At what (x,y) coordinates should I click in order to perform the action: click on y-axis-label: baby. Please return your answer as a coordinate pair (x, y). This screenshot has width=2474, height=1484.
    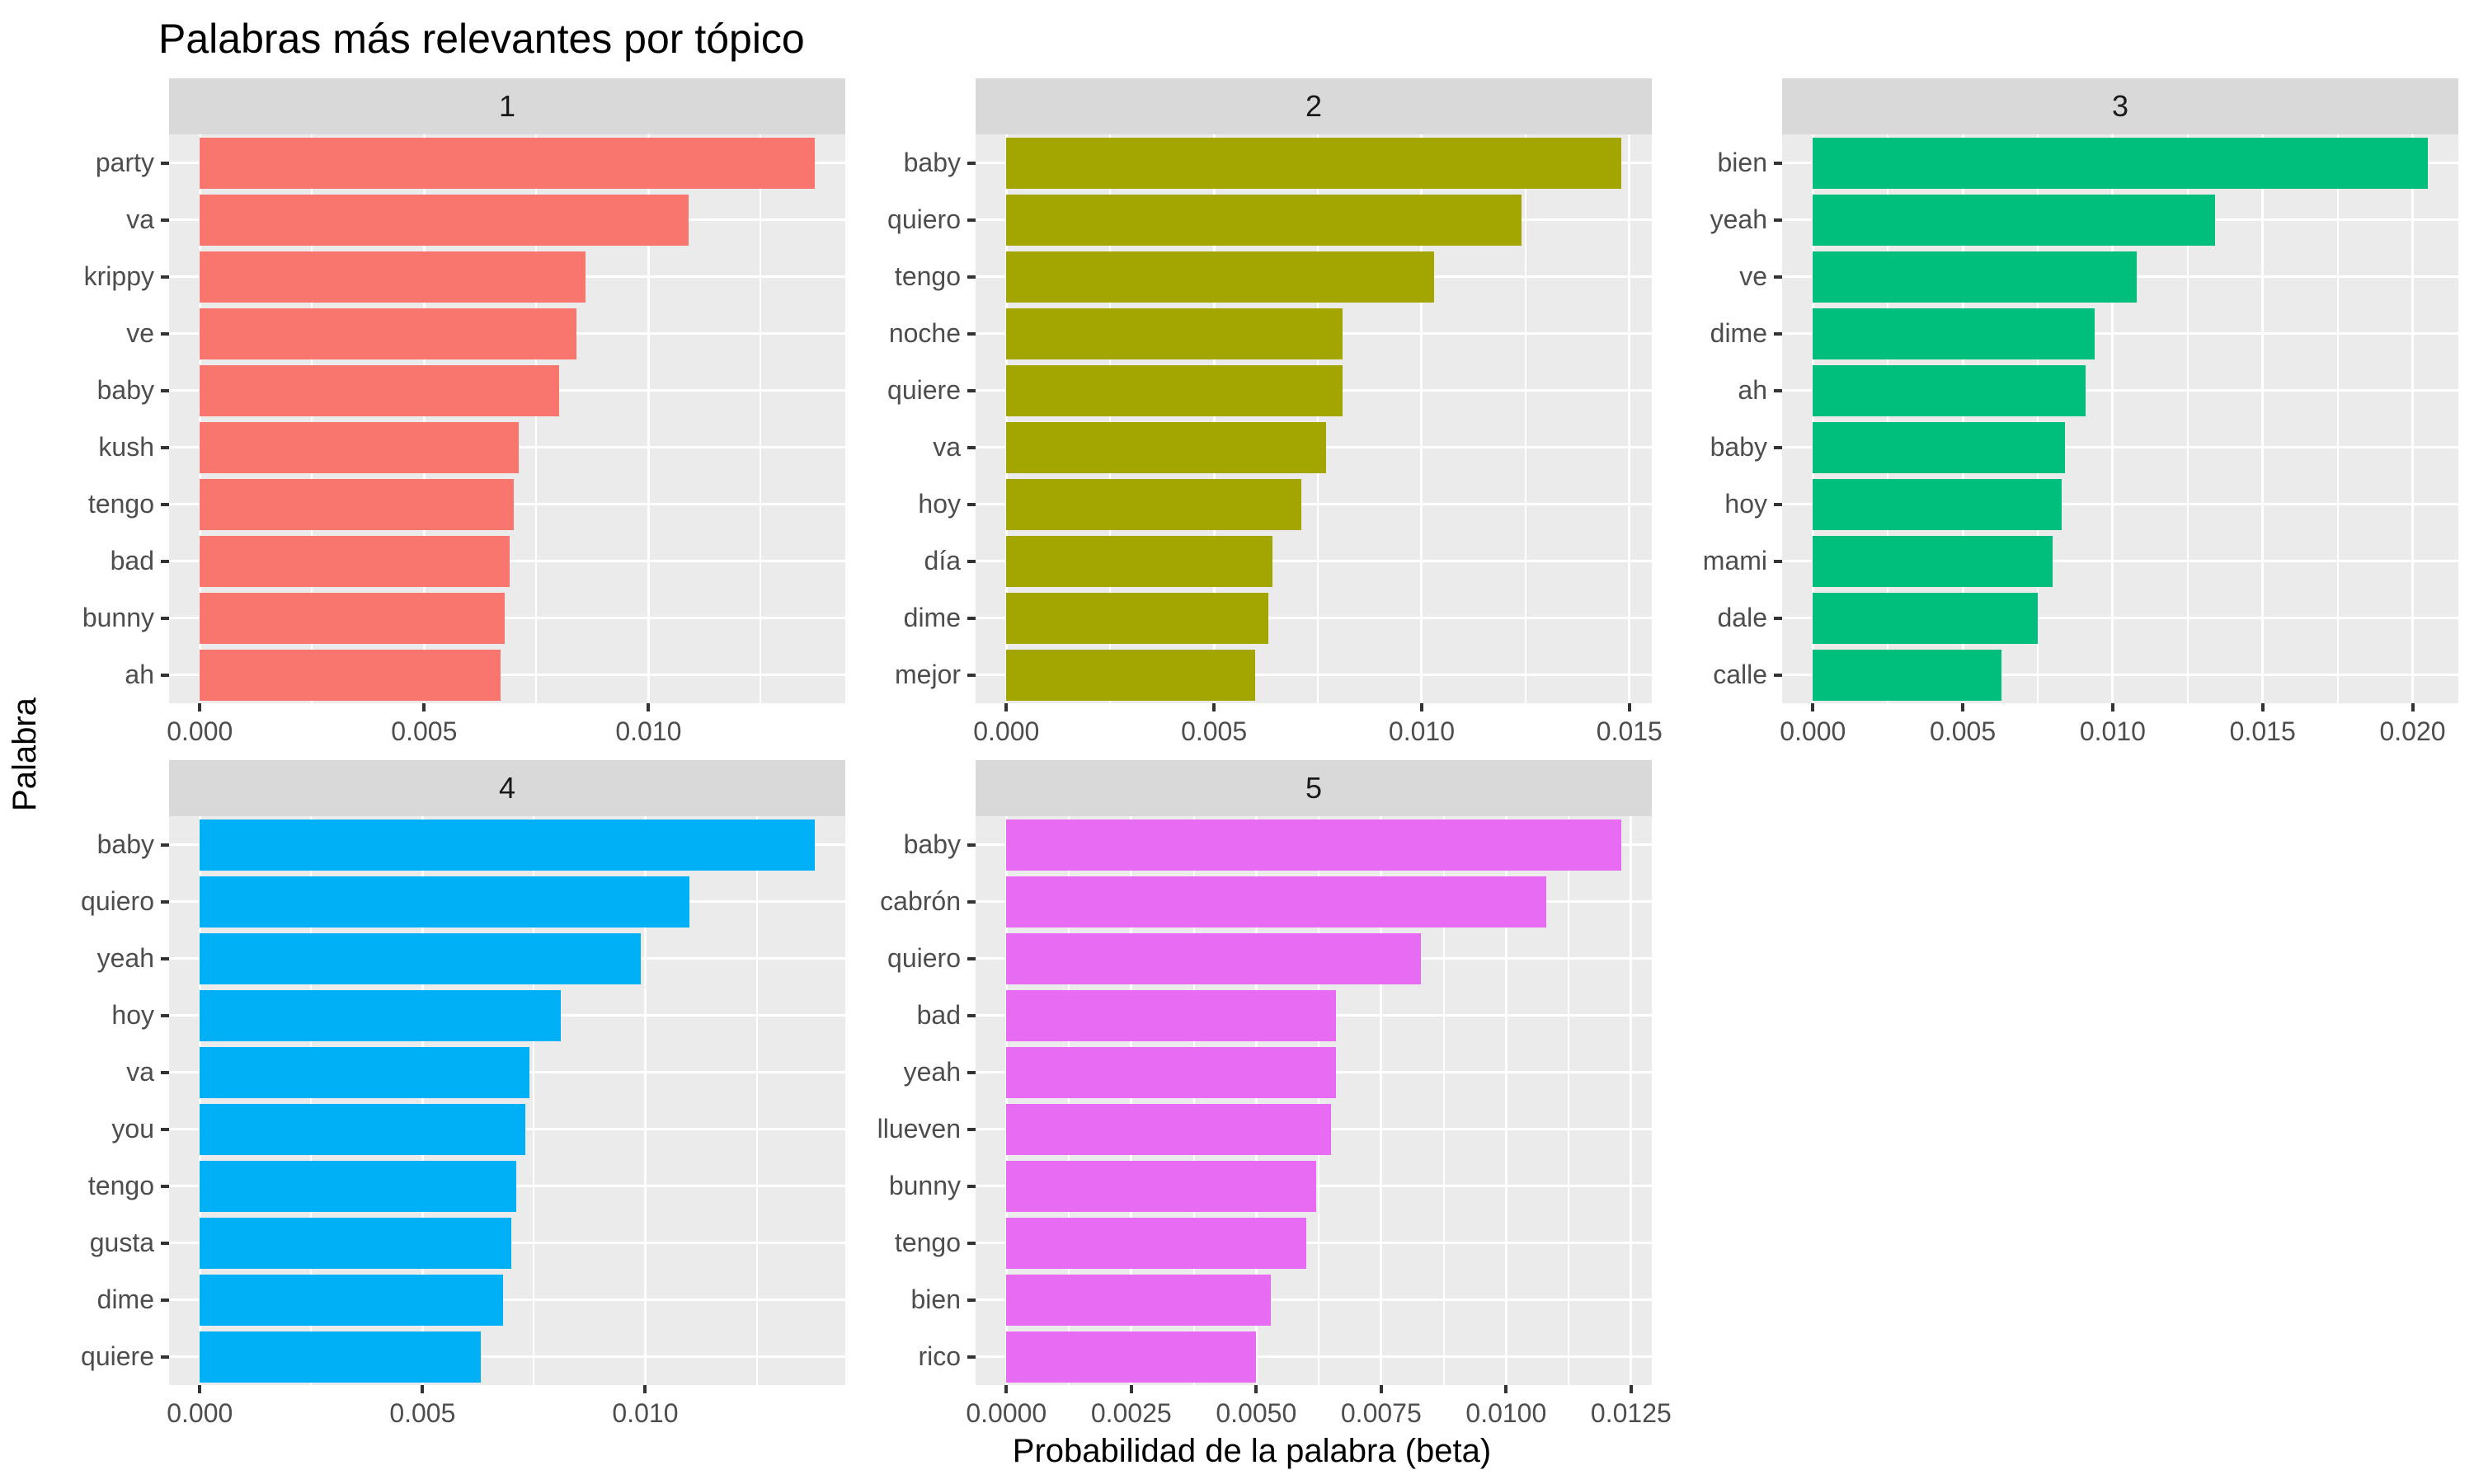
    Looking at the image, I should click on (932, 844).